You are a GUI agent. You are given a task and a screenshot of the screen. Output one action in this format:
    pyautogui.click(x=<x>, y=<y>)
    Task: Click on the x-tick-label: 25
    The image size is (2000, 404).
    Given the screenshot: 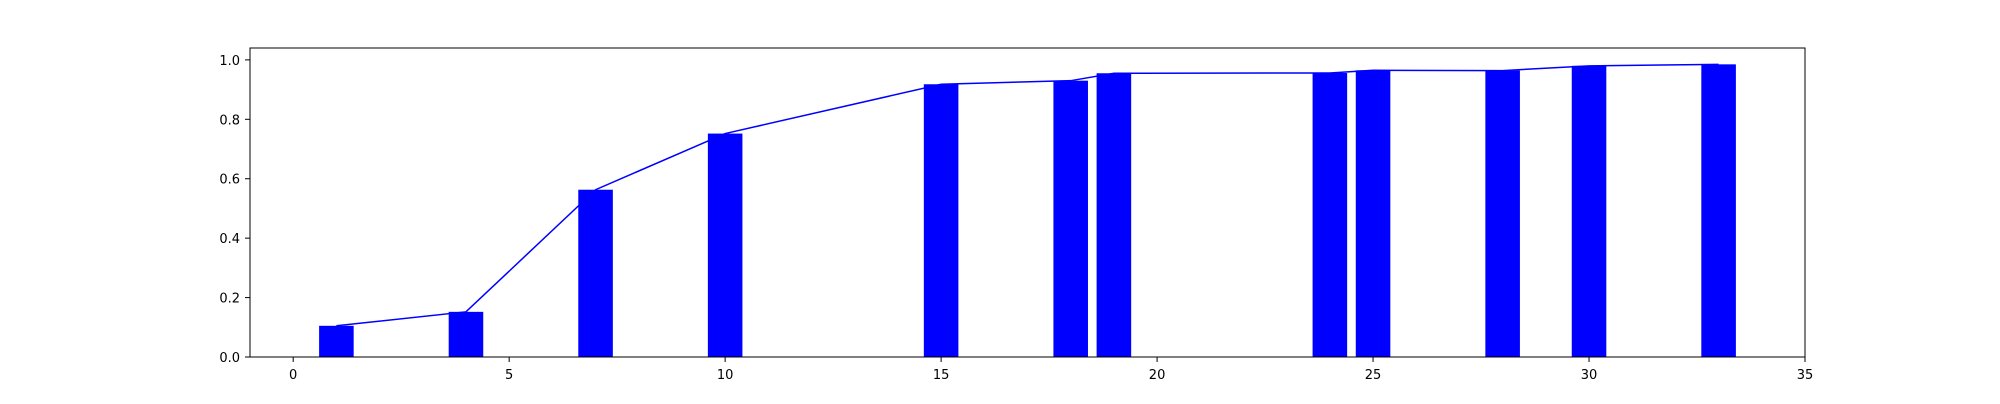 What is the action you would take?
    pyautogui.click(x=1373, y=375)
    